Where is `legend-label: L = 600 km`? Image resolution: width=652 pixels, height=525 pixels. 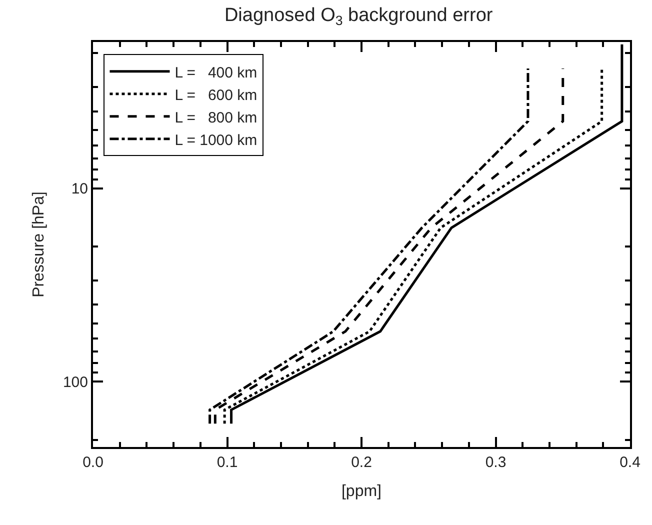 legend-label: L = 600 km is located at coordinates (216, 95).